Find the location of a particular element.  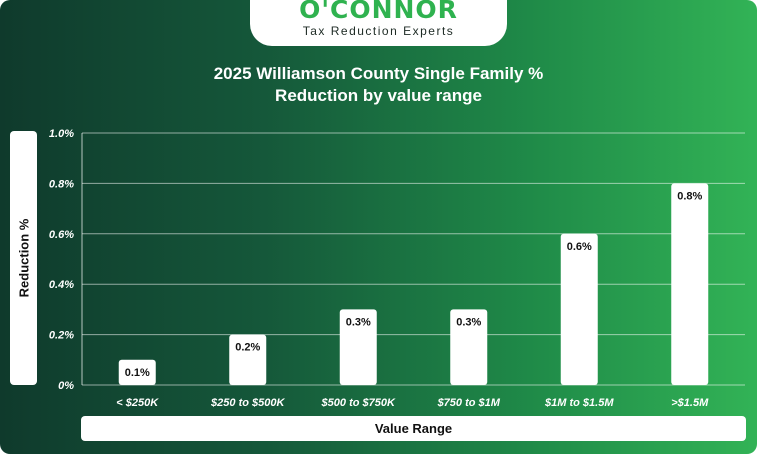

x-axis-label: Value Range is located at coordinates (413, 428).